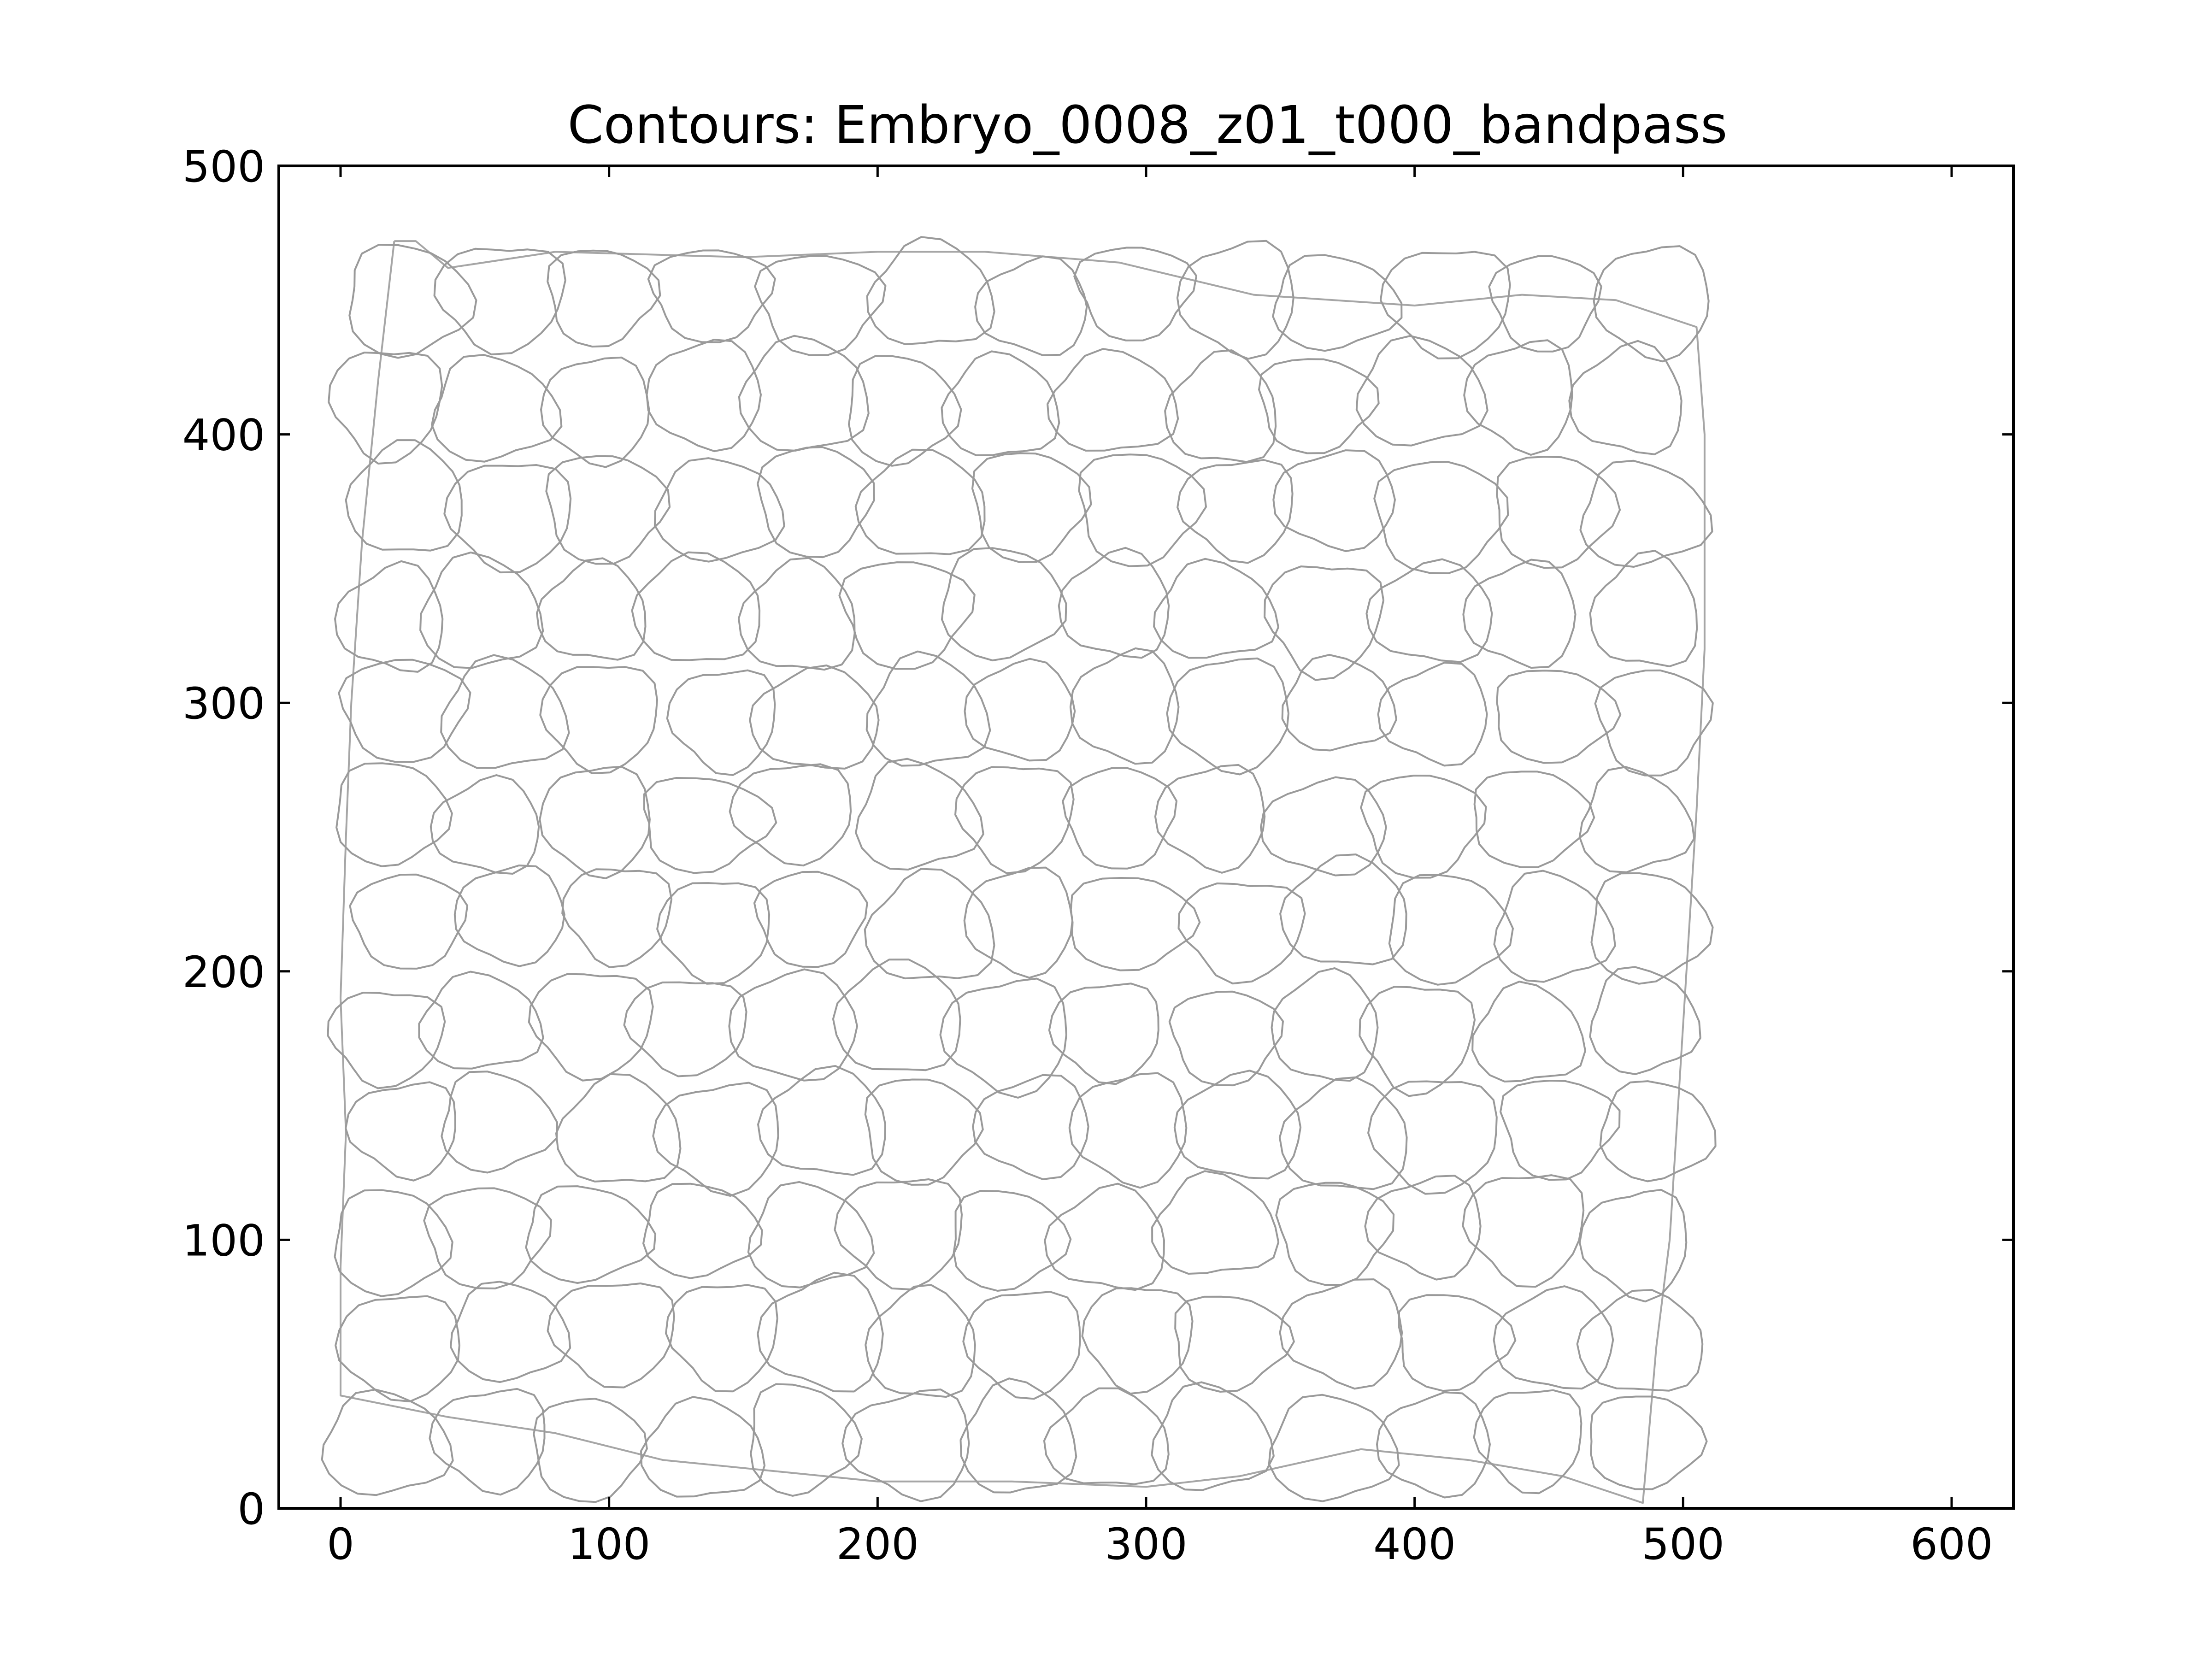  What do you see at coordinates (251, 1509) in the screenshot?
I see `y-tick-label: 0` at bounding box center [251, 1509].